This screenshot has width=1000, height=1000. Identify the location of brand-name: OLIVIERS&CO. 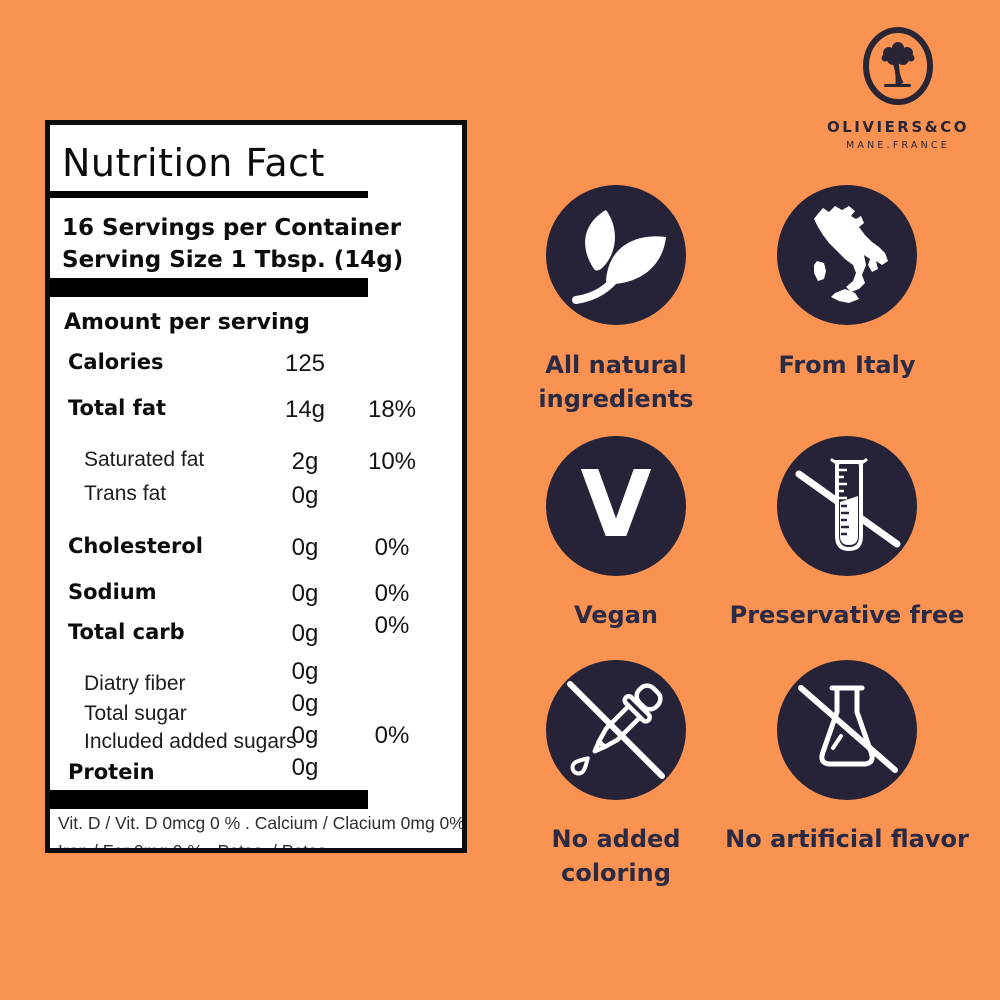
(898, 127).